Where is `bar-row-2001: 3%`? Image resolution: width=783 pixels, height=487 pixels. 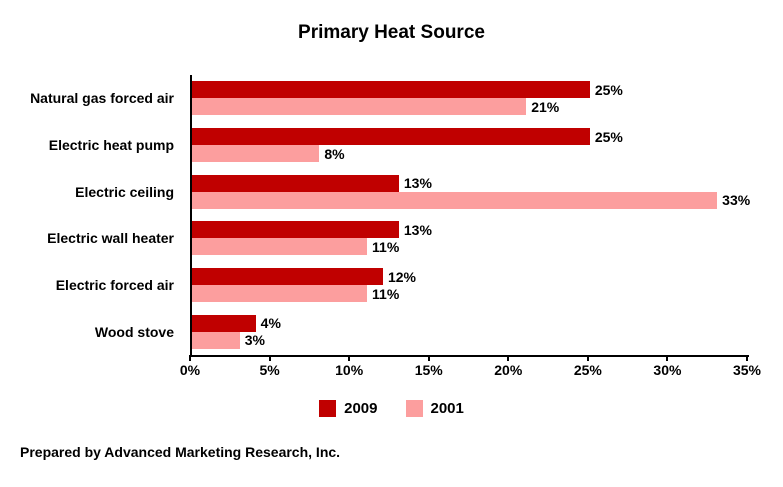
bar-row-2001: 3% is located at coordinates (470, 340).